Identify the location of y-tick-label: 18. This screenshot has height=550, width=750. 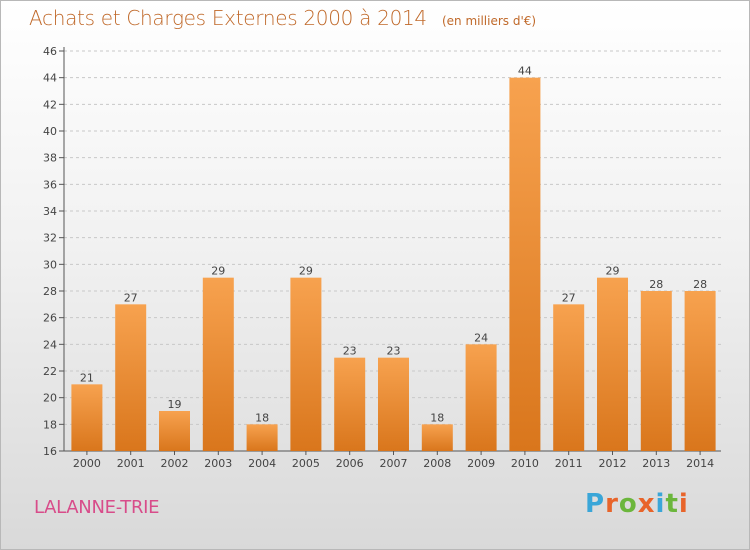
(50, 424).